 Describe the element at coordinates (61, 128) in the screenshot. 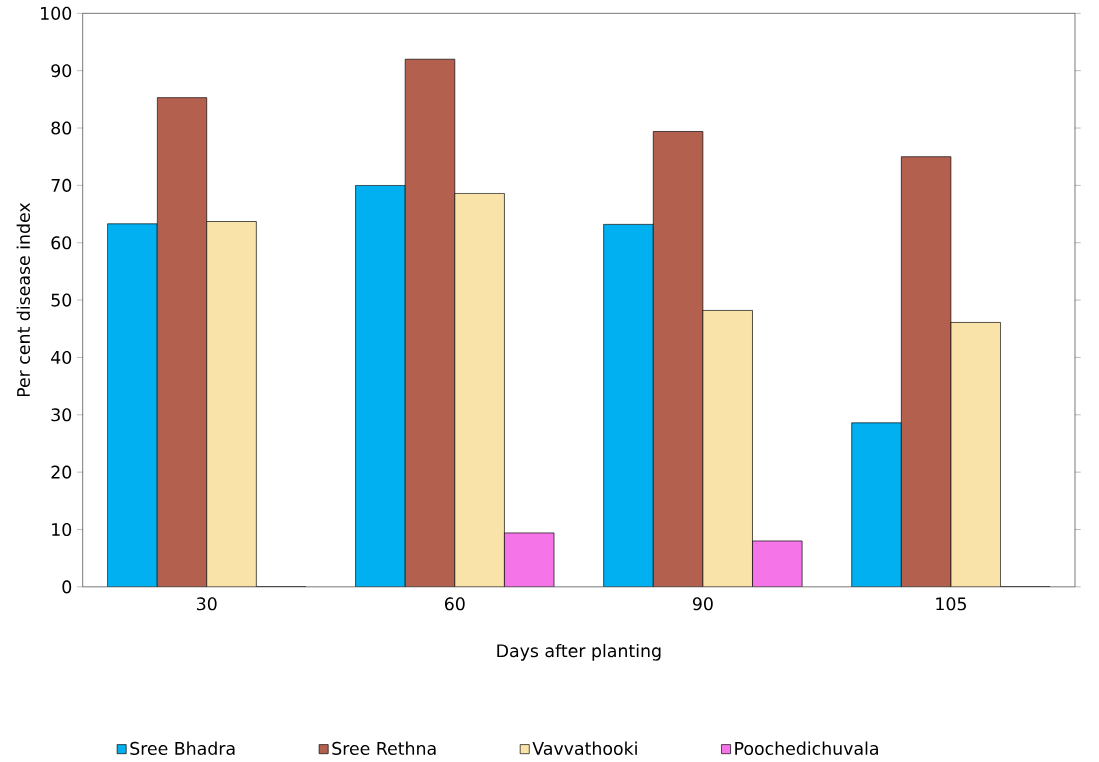

I see `y-tick-label: 80` at that location.